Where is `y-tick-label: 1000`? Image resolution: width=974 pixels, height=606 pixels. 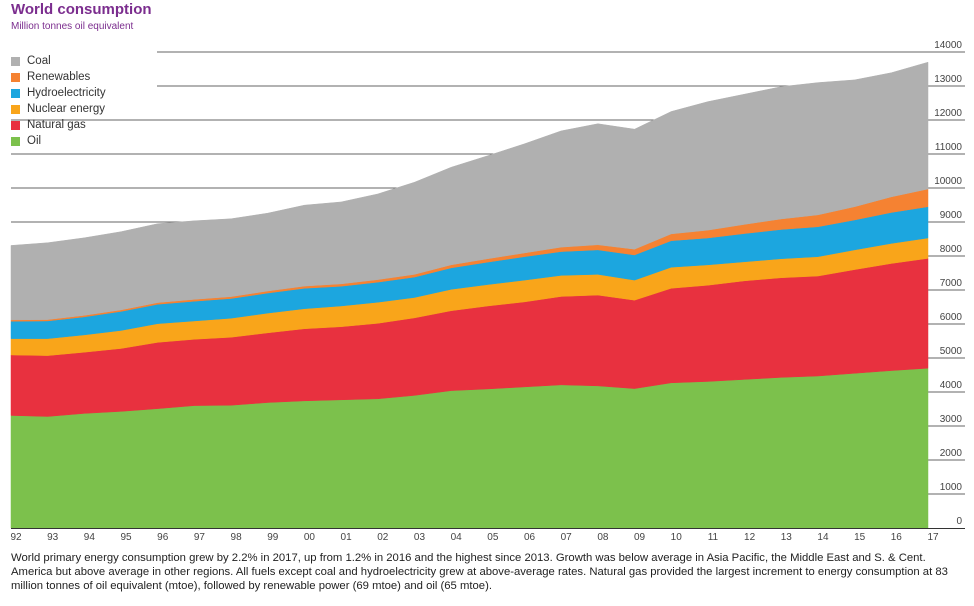
y-tick-label: 1000 is located at coordinates (951, 487).